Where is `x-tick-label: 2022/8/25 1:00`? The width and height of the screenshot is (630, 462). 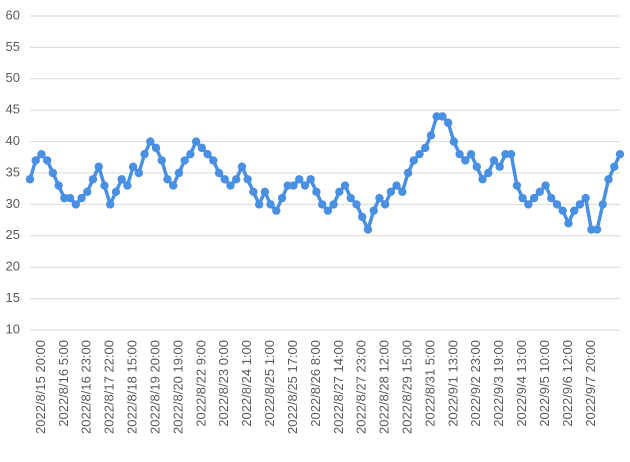
x-tick-label: 2022/8/25 1:00 is located at coordinates (269, 383).